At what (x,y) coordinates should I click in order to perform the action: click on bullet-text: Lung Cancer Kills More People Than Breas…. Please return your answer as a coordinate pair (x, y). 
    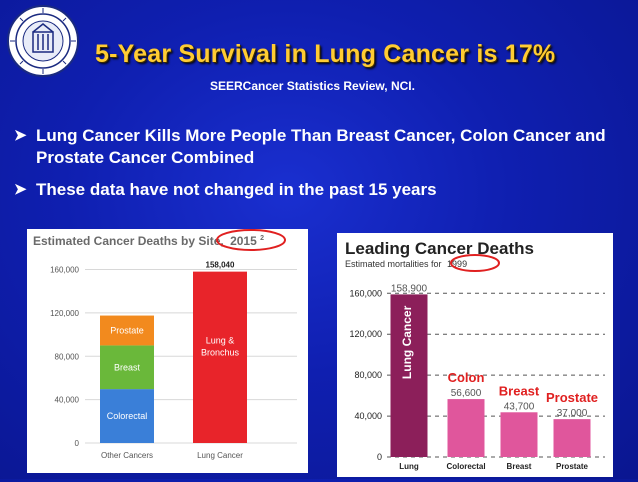
    Looking at the image, I should click on (321, 146).